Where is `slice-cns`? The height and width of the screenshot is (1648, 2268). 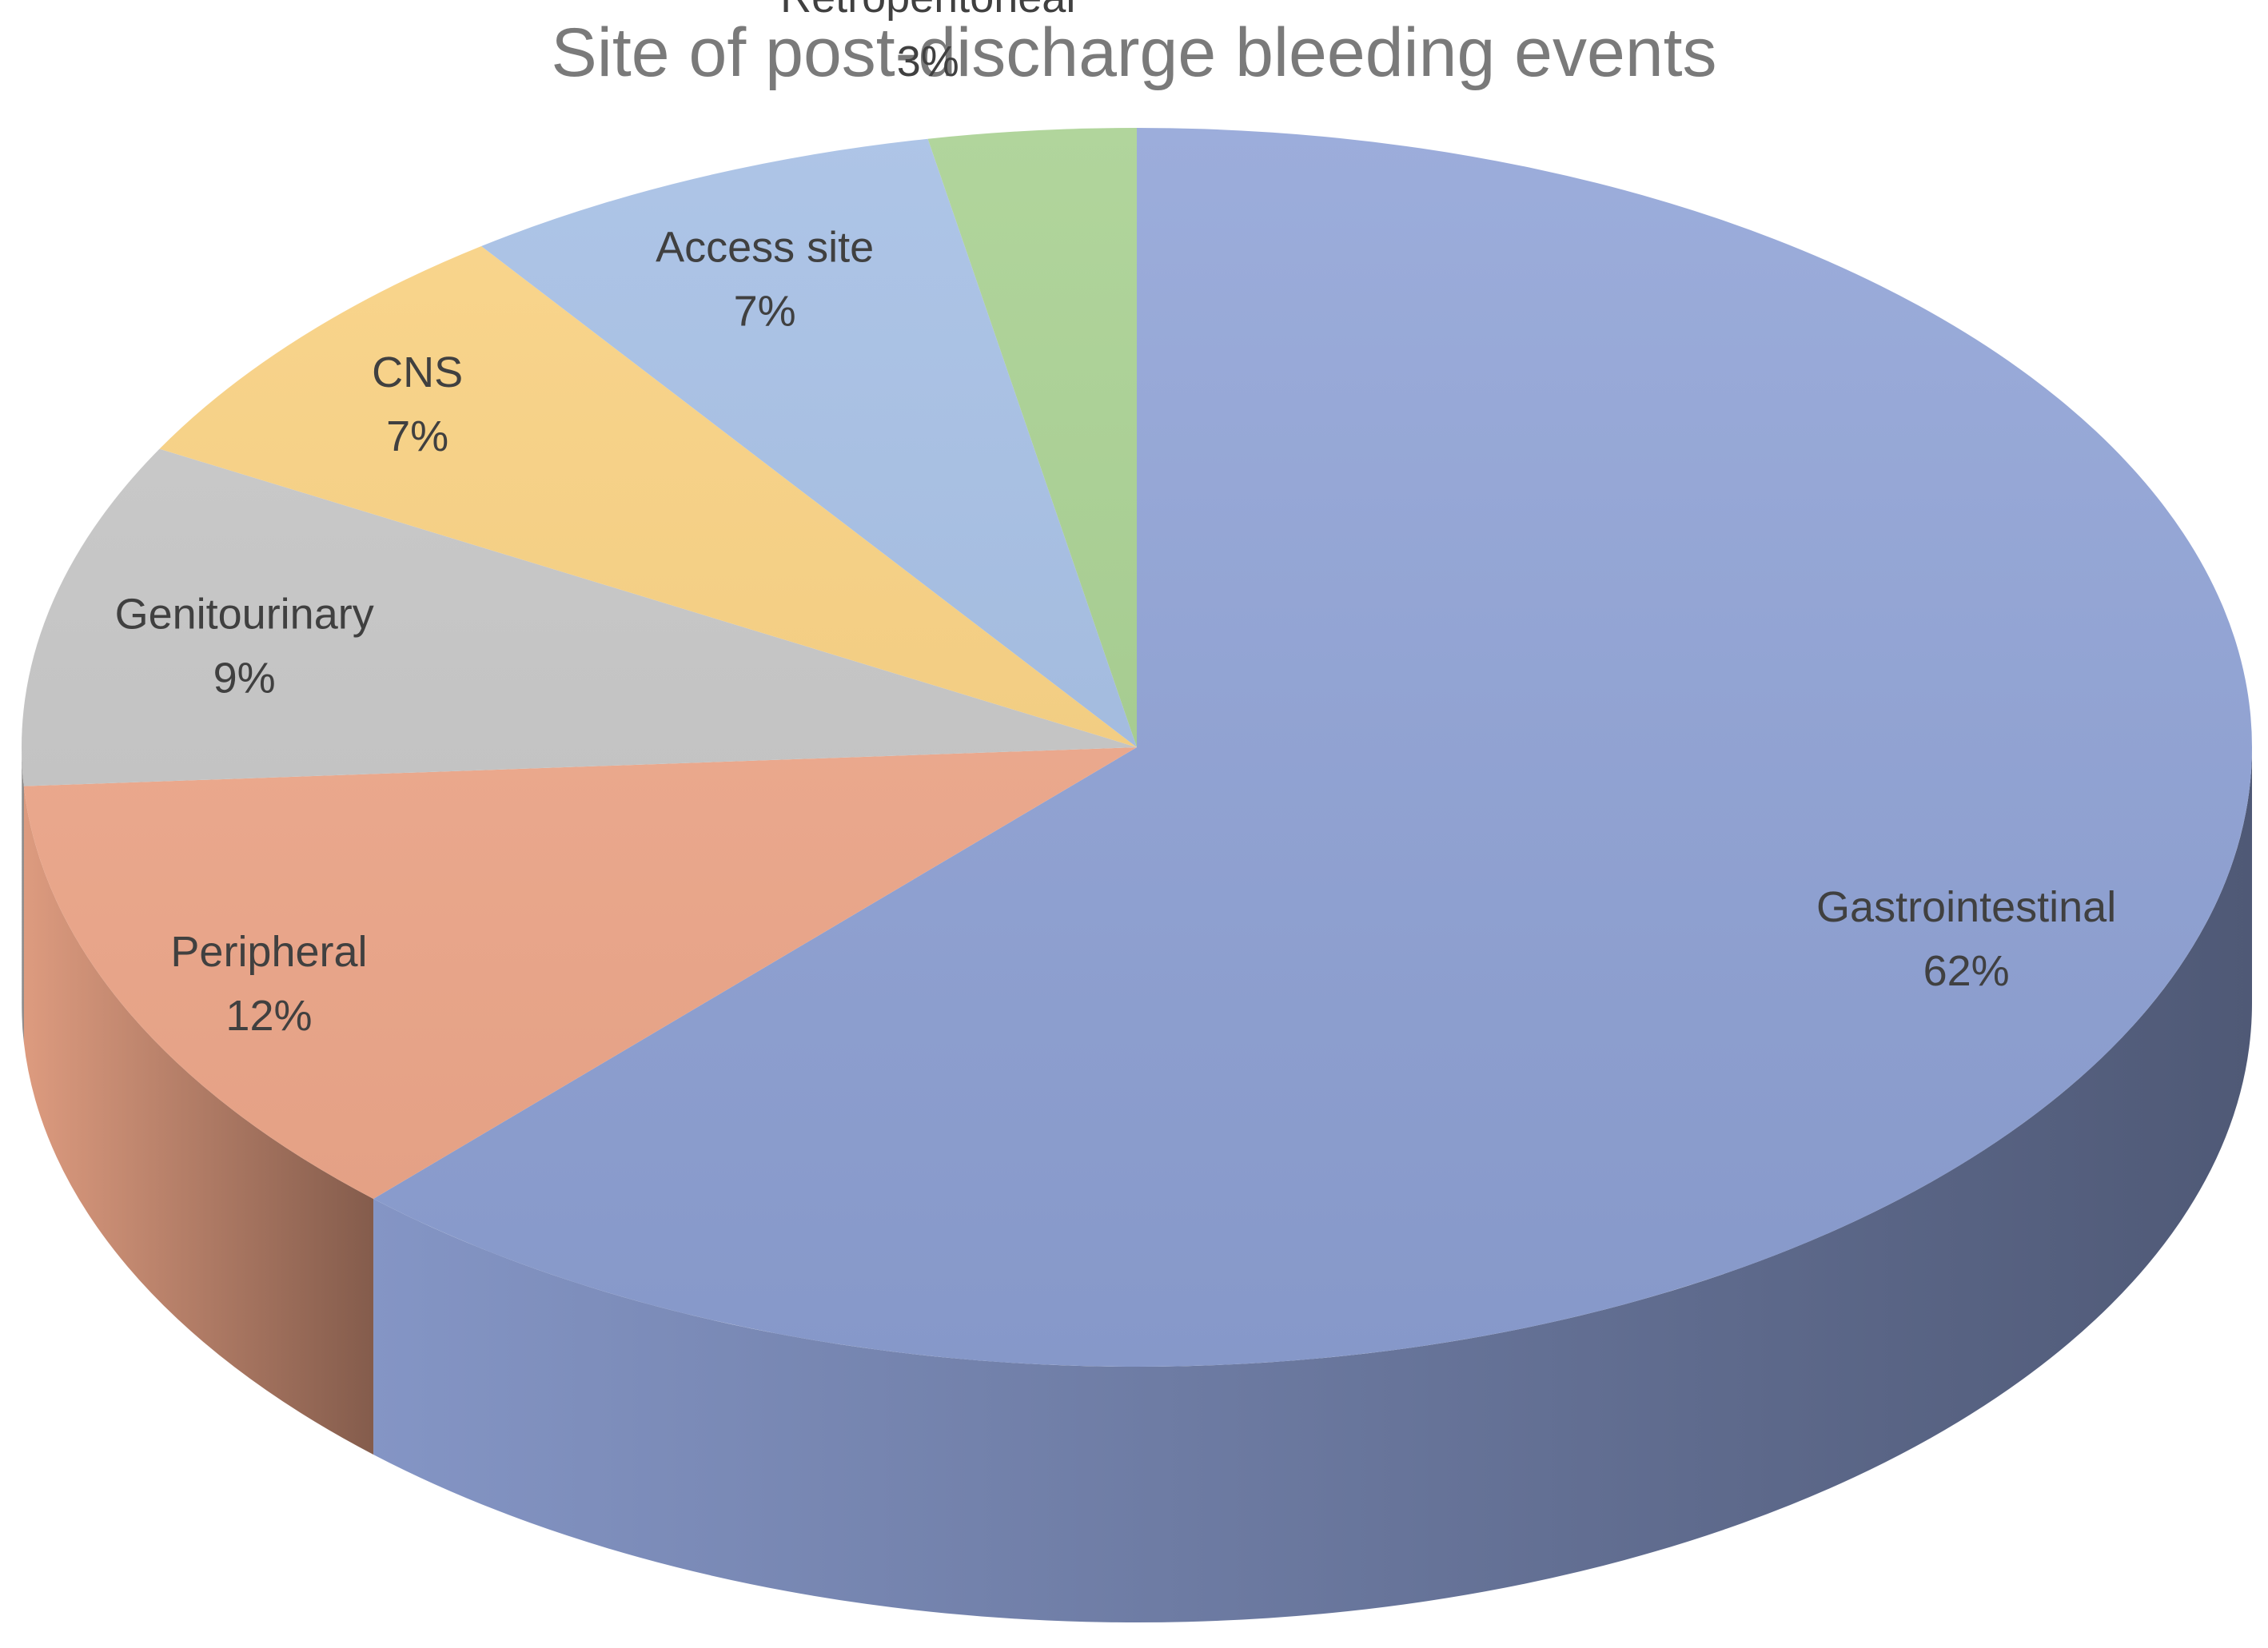 slice-cns is located at coordinates (648, 496).